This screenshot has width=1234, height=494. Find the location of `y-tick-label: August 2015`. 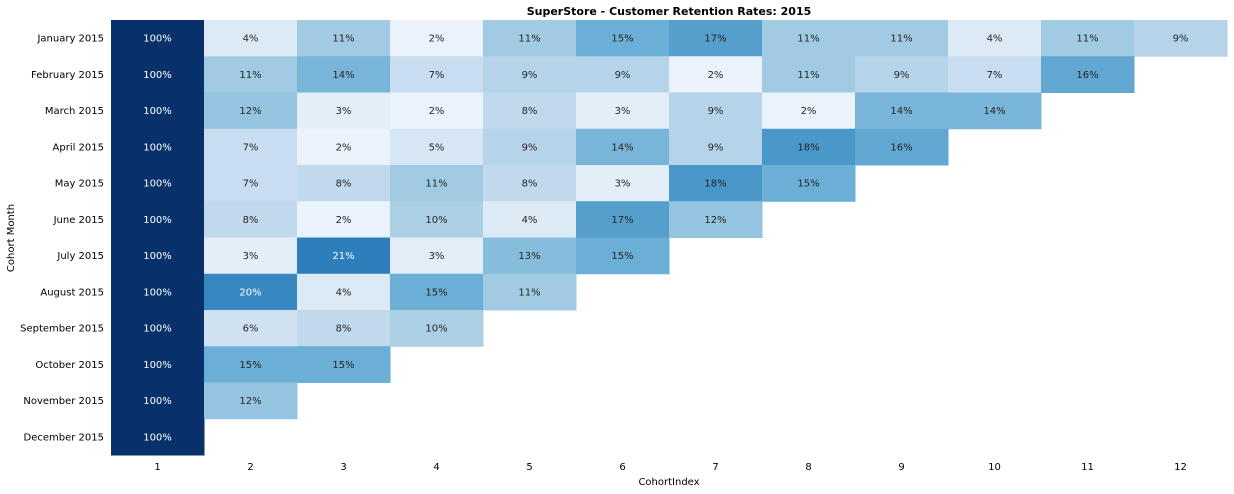

y-tick-label: August 2015 is located at coordinates (72, 292).